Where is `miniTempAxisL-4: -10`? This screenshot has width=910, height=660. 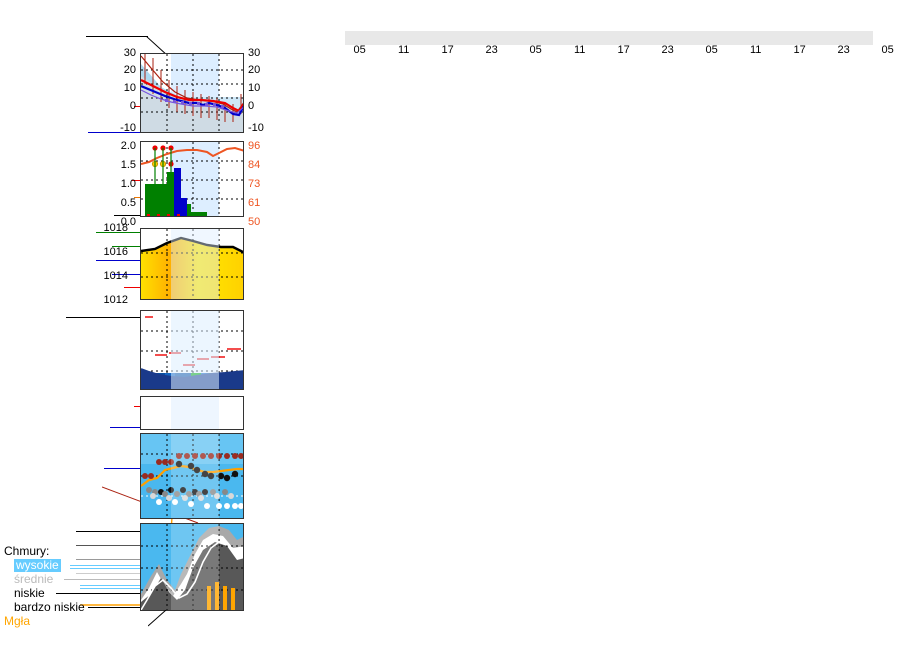 miniTempAxisL-4: -10 is located at coordinates (128, 128).